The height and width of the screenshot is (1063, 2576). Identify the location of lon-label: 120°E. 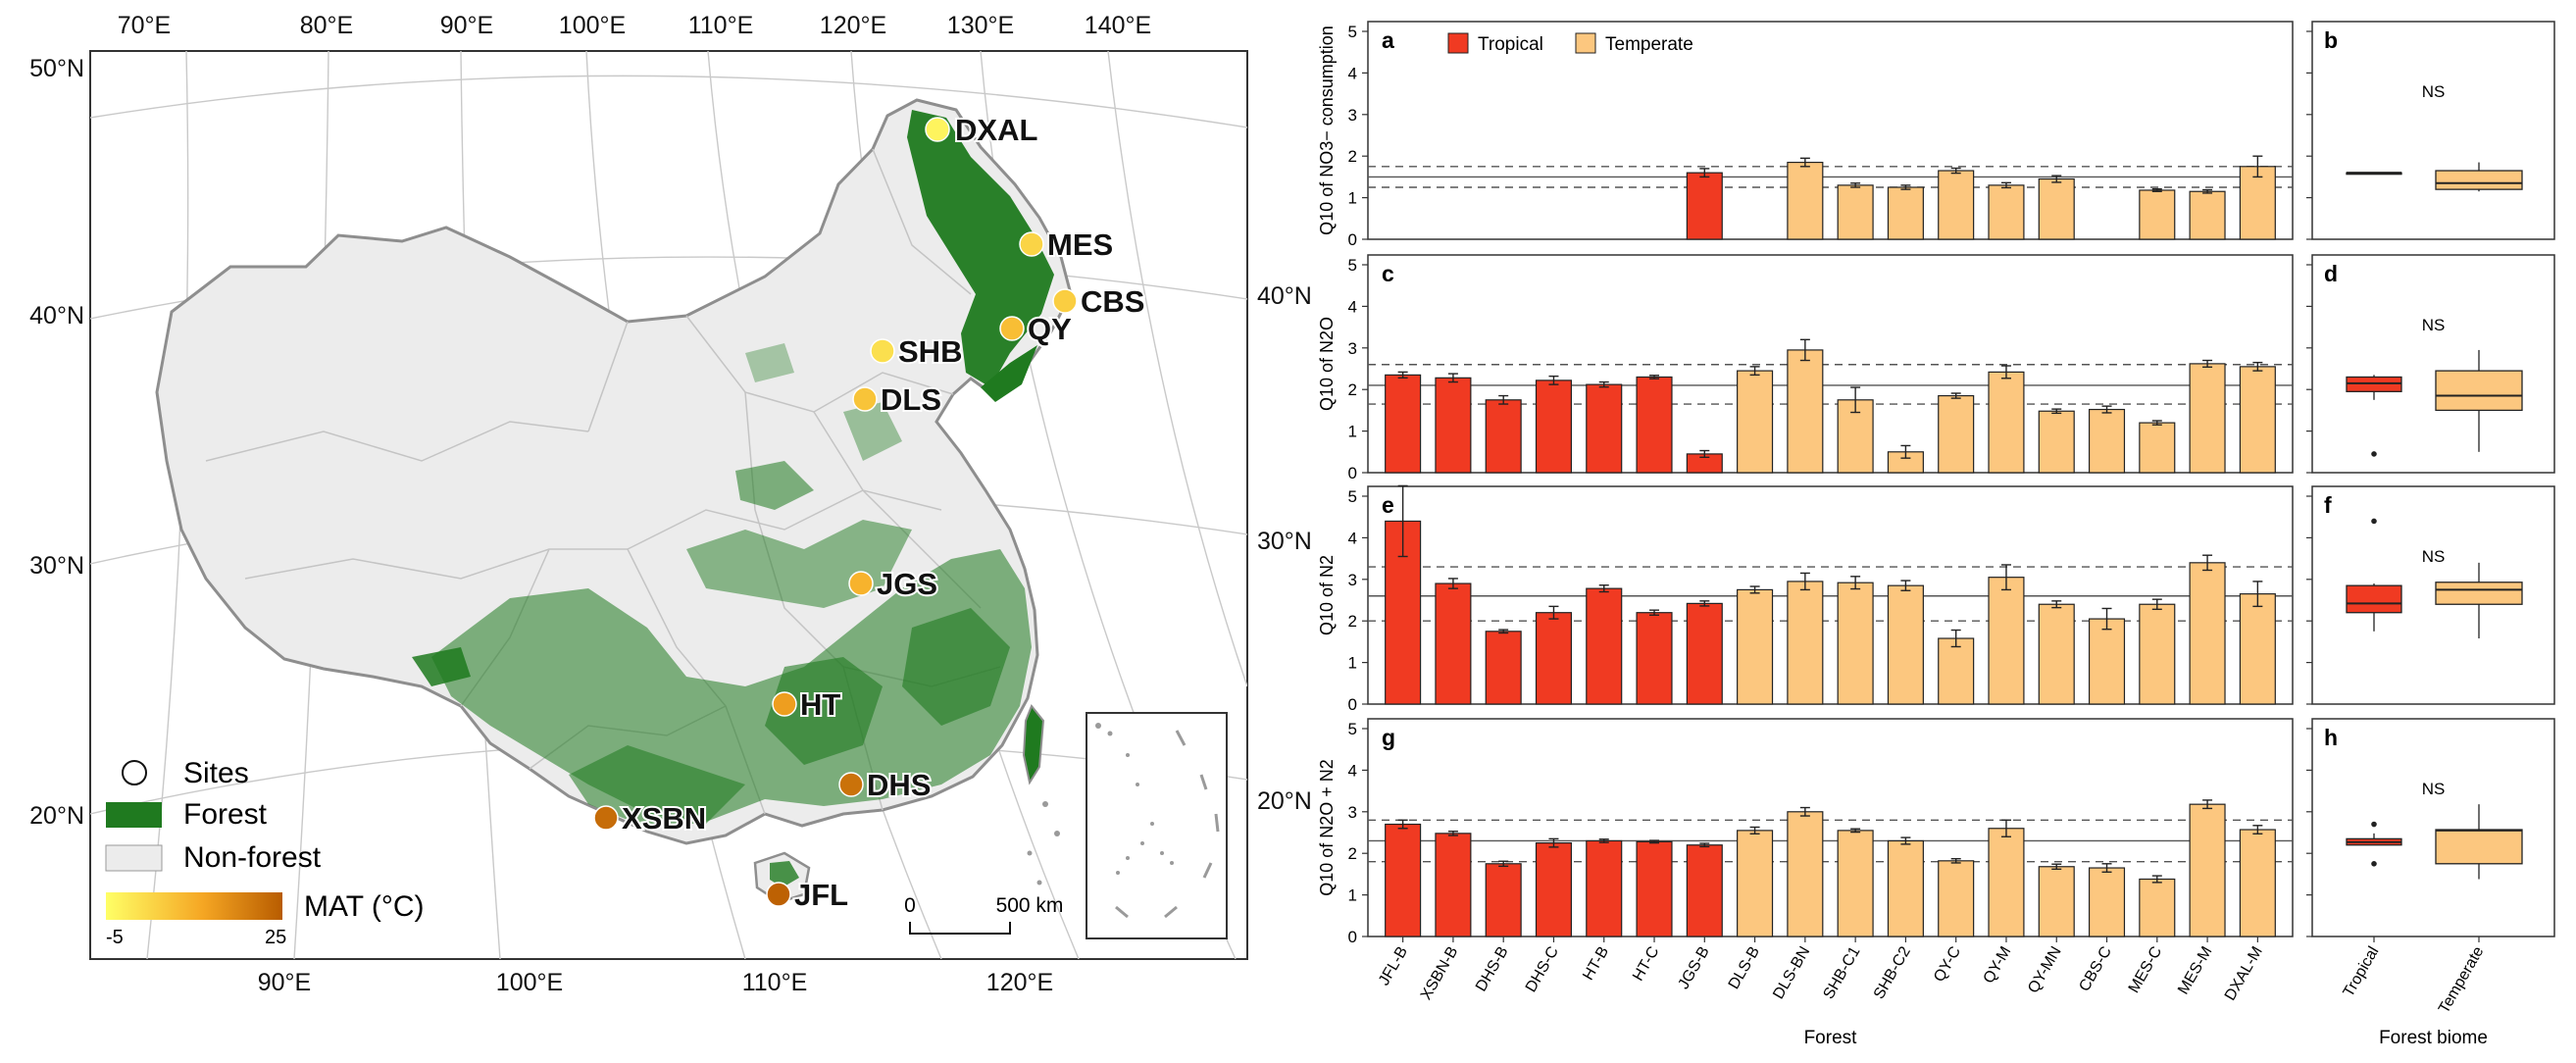
(853, 25).